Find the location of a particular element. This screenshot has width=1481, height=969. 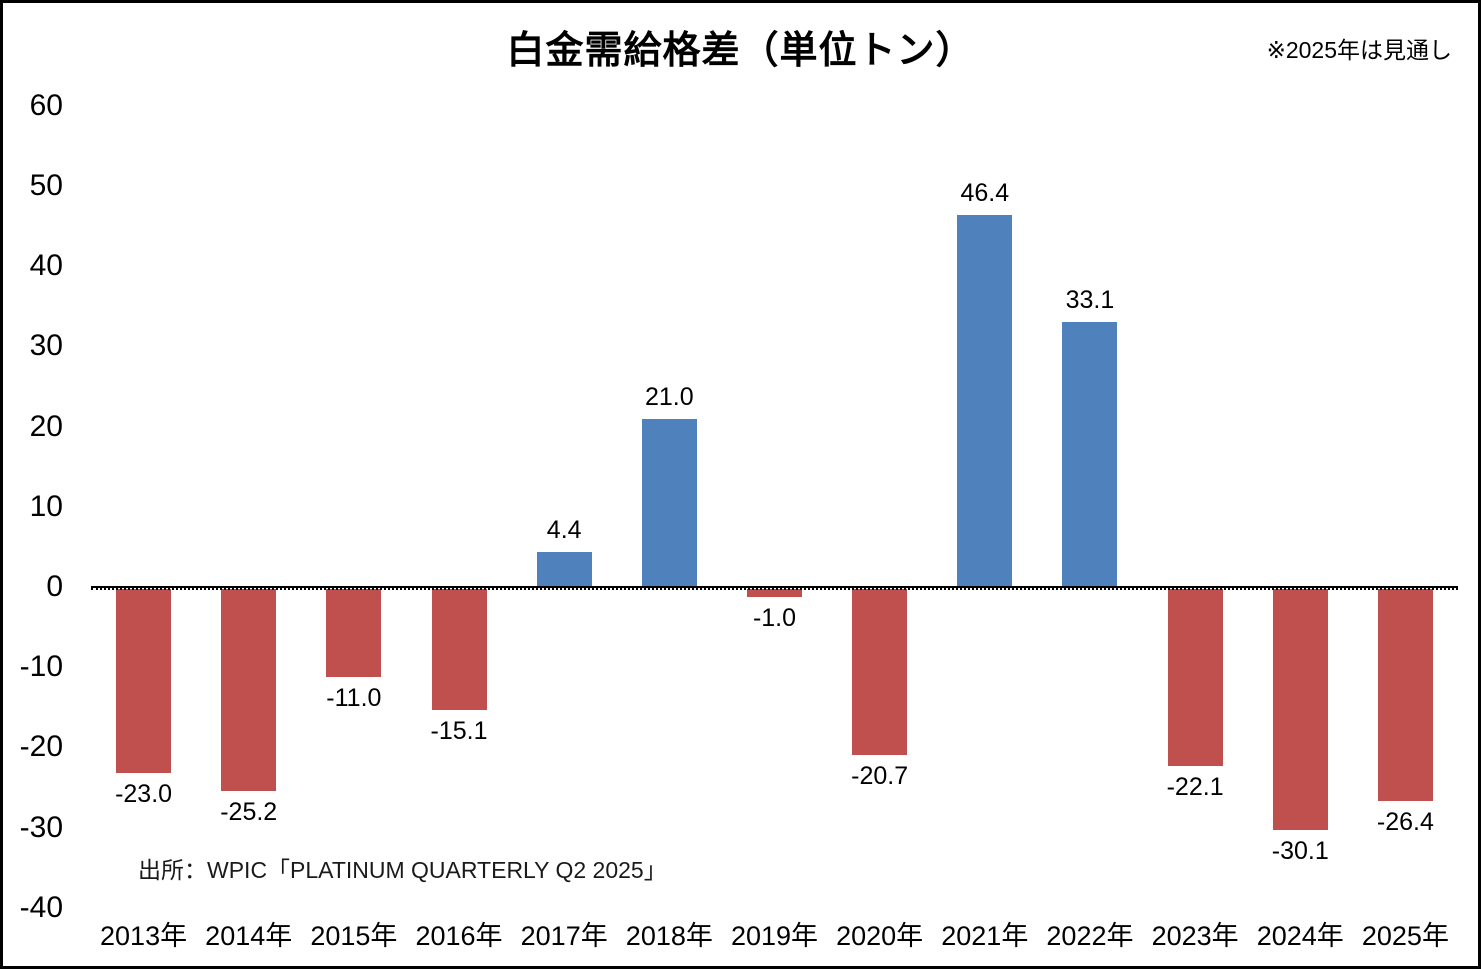

bar-value-label: -11.0 is located at coordinates (354, 698).